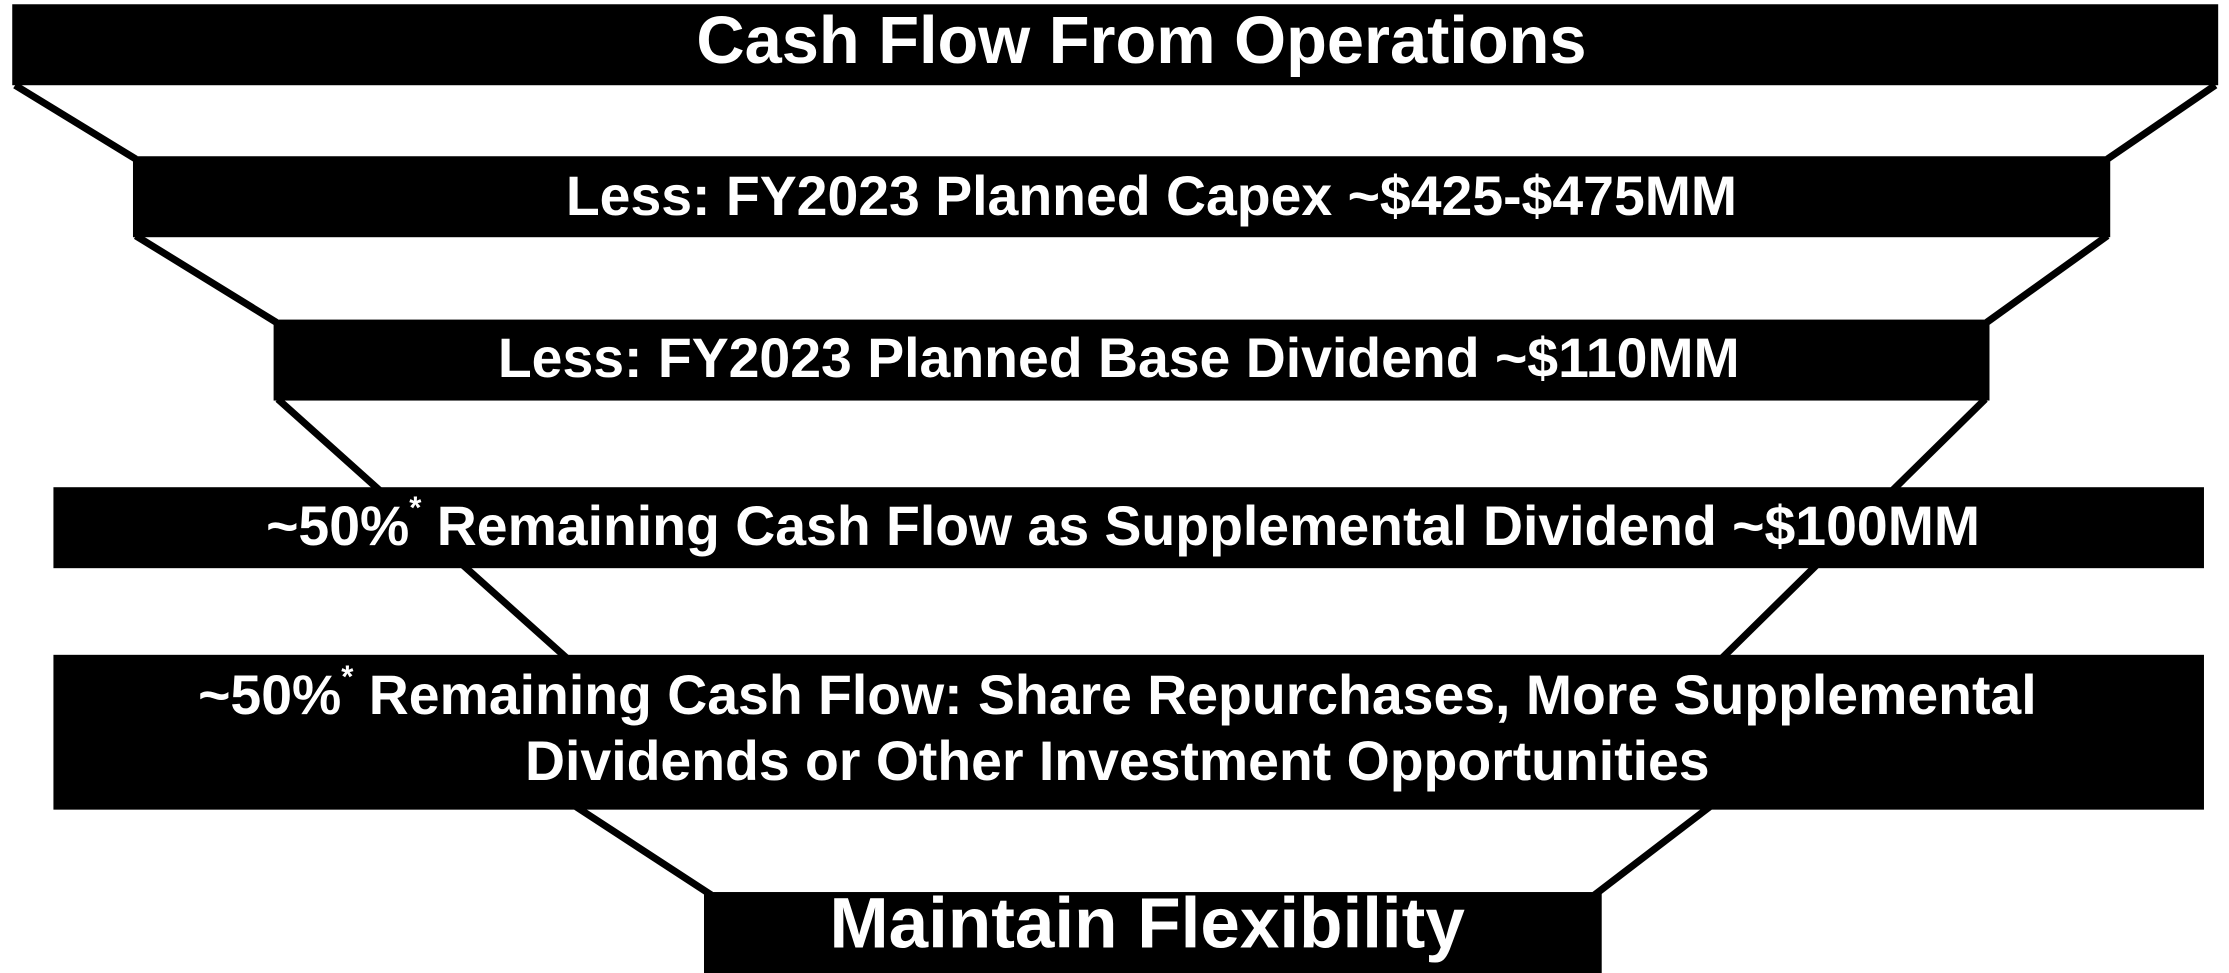 Image resolution: width=2229 pixels, height=973 pixels. I want to click on level-text: Cash Flow From Operations, so click(1141, 41).